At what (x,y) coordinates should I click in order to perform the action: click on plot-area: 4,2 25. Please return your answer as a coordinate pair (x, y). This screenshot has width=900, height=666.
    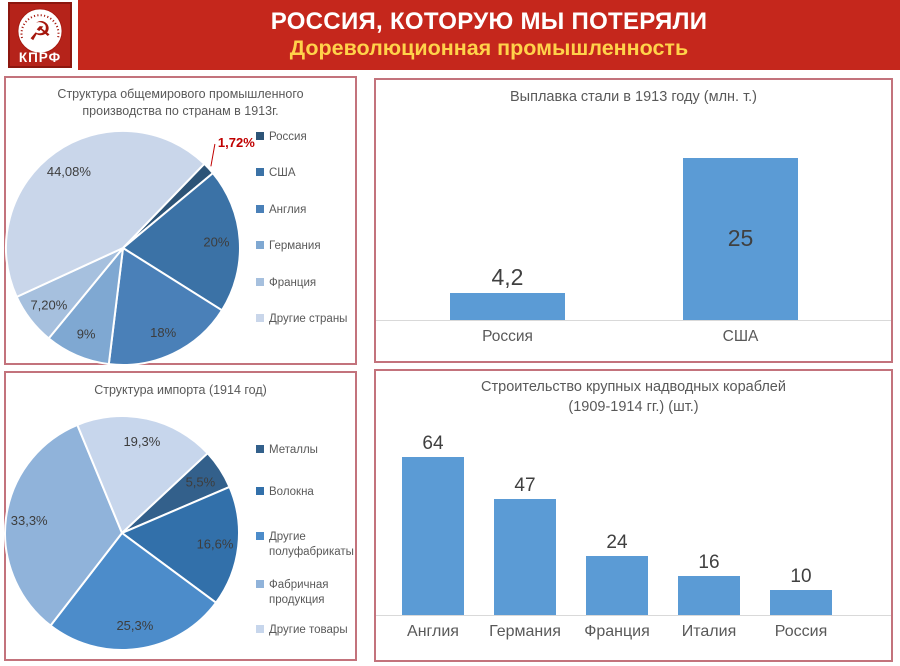
    Looking at the image, I should click on (633, 239).